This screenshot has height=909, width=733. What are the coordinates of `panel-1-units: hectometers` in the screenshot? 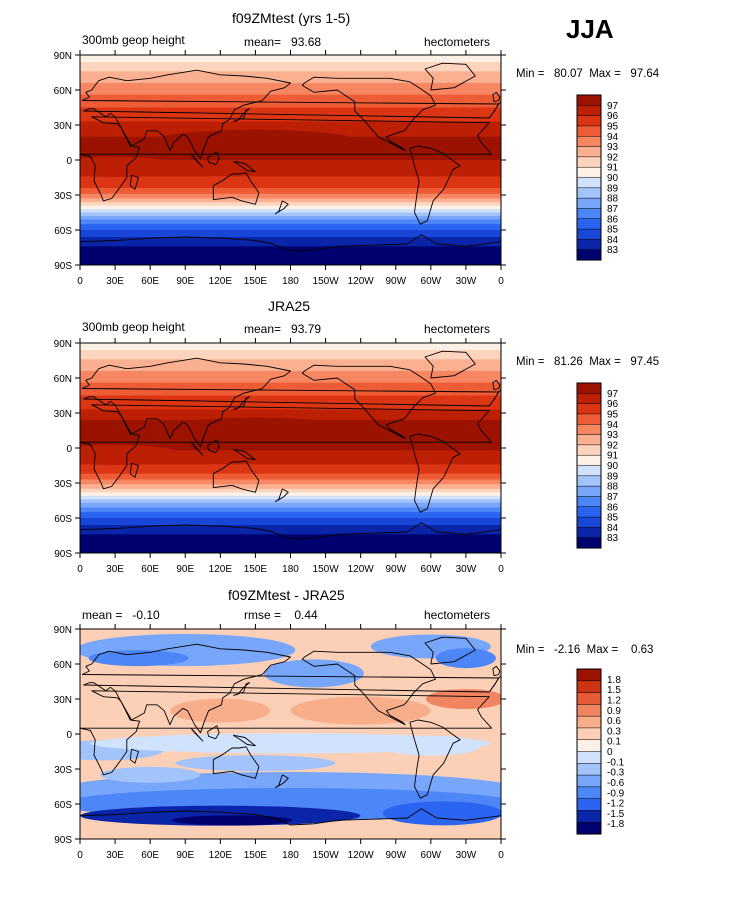 It's located at (457, 42).